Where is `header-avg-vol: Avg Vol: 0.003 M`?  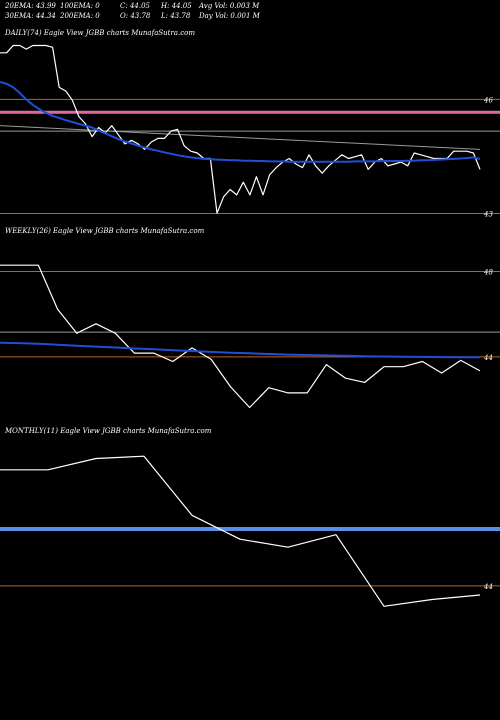 header-avg-vol: Avg Vol: 0.003 M is located at coordinates (229, 6).